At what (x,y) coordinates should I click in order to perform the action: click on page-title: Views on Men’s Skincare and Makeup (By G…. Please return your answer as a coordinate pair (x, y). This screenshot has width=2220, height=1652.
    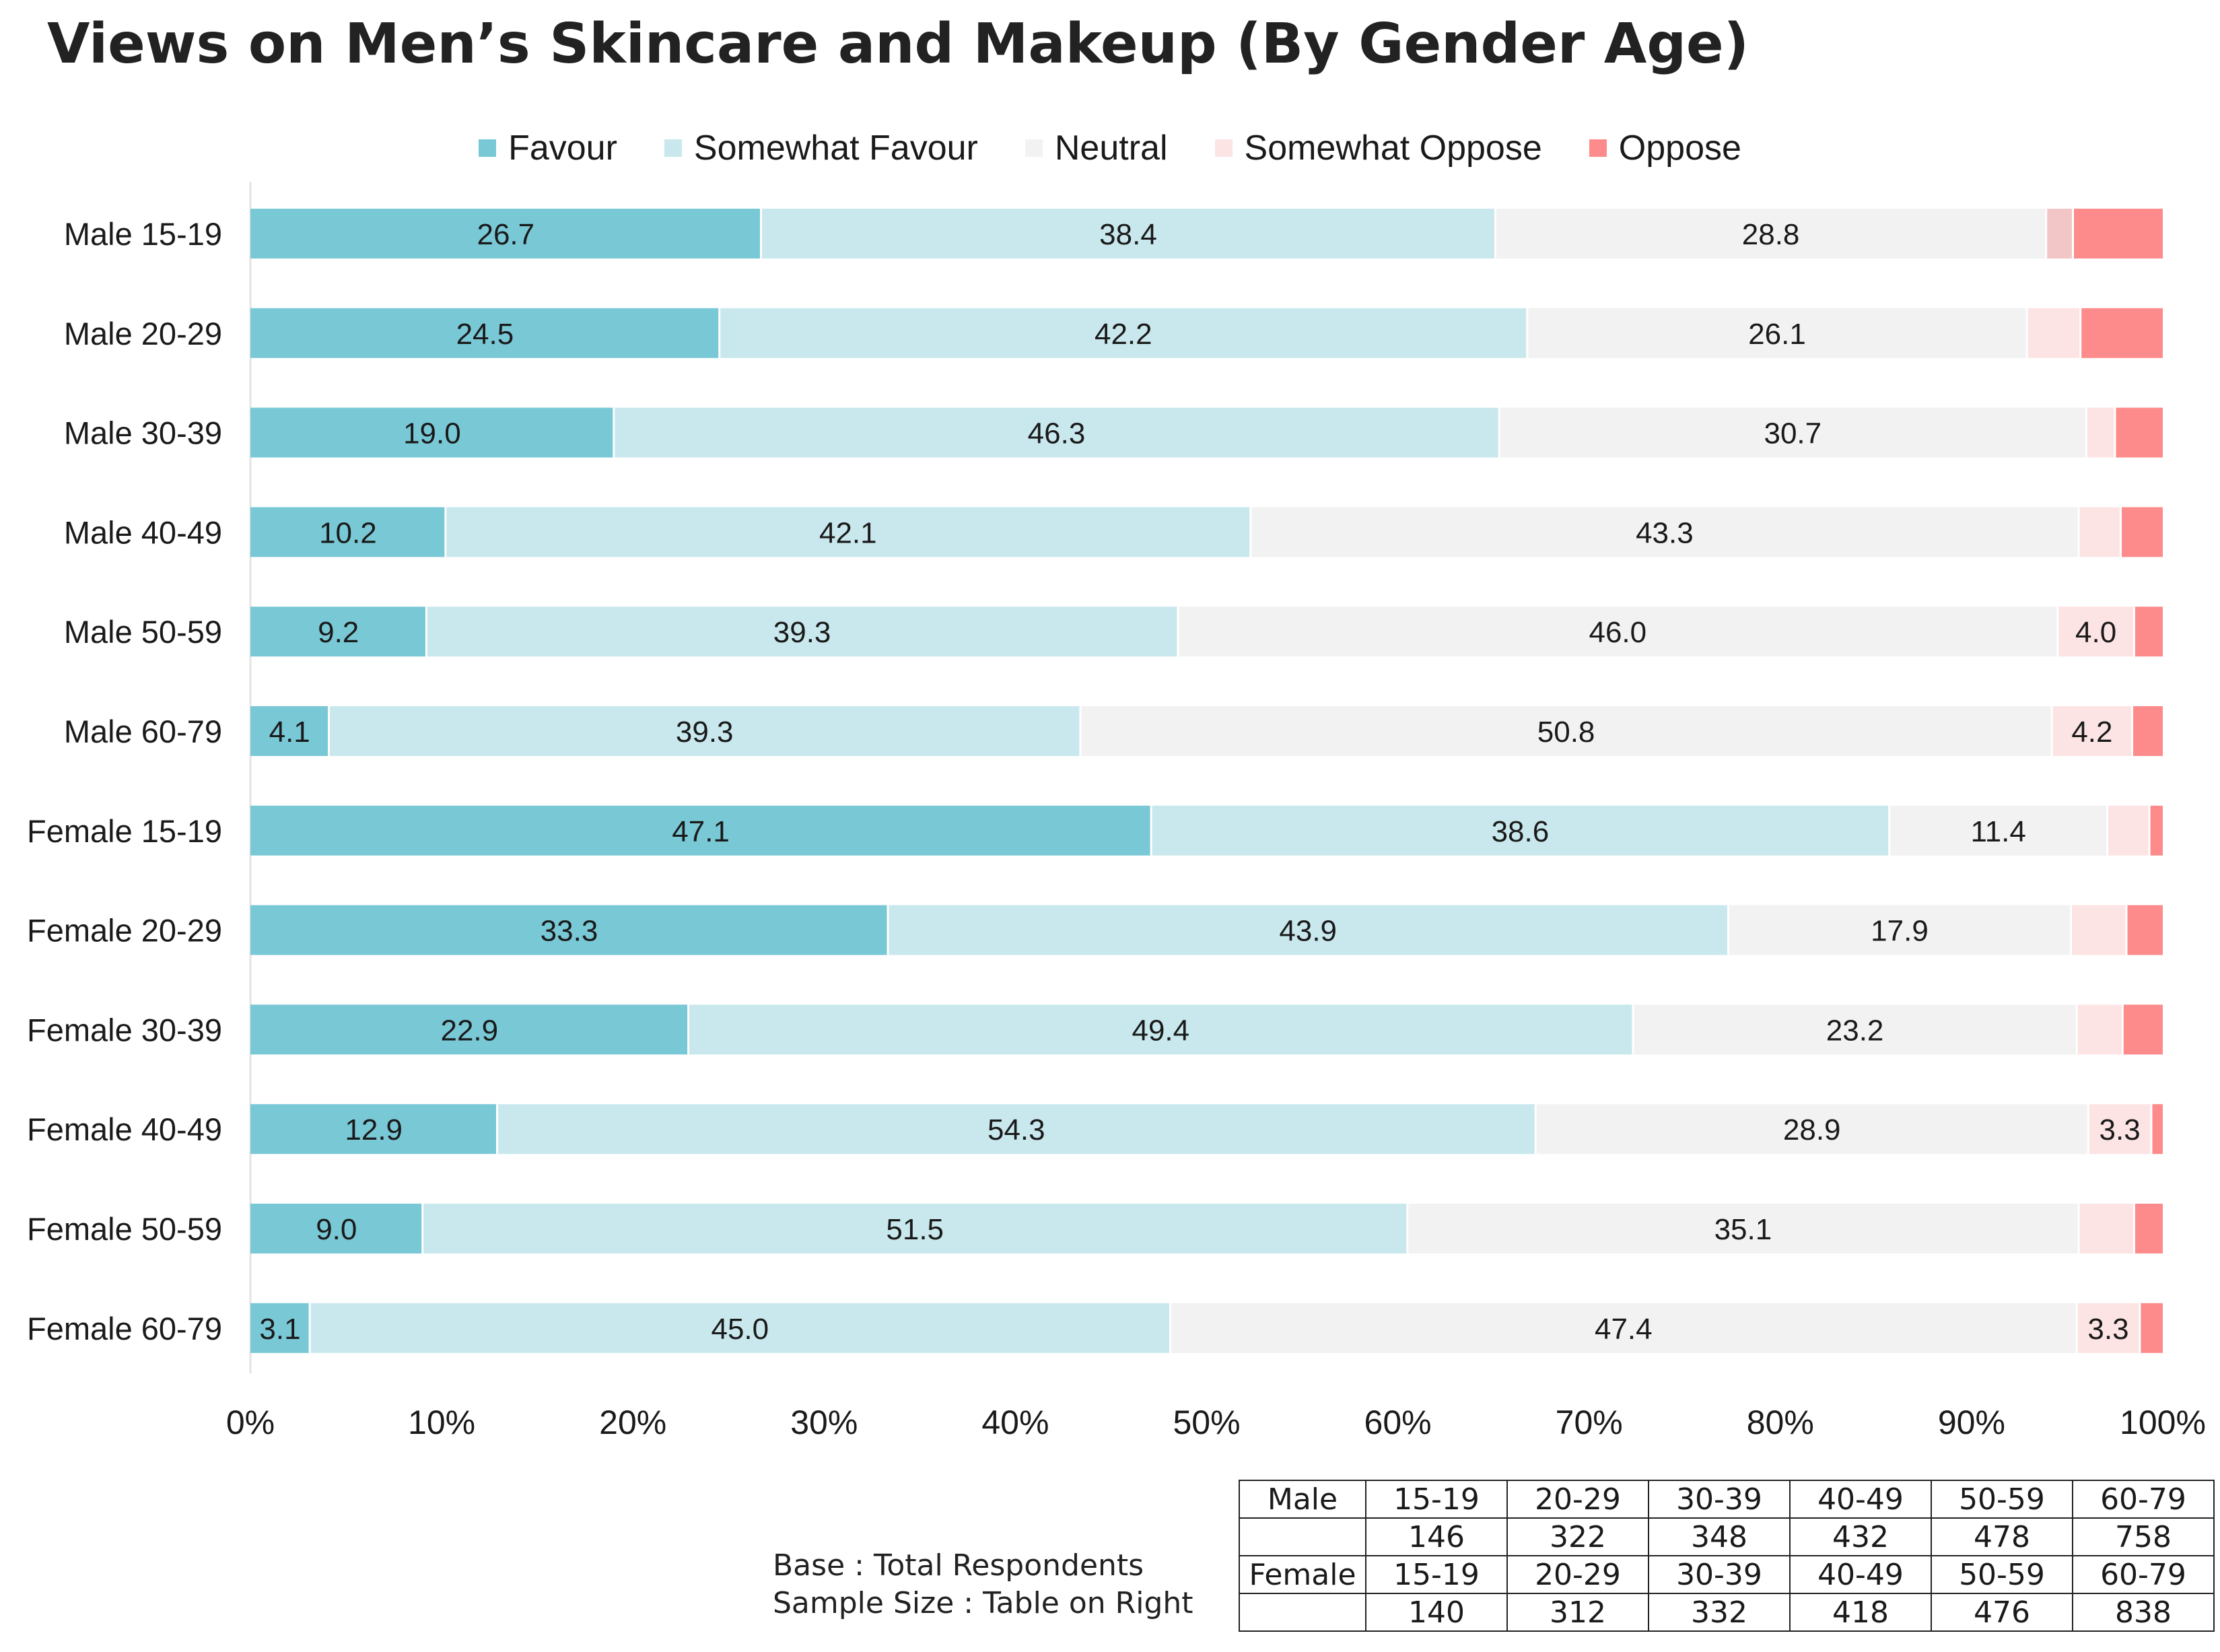
    Looking at the image, I should click on (898, 44).